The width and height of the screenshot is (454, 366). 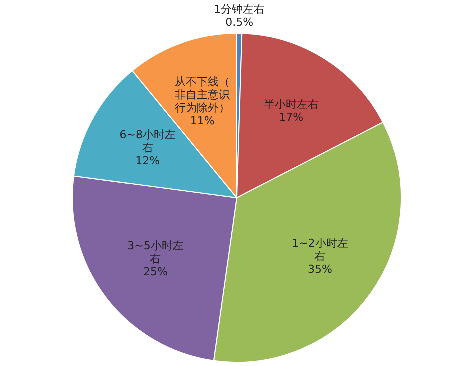 What do you see at coordinates (202, 121) in the screenshot?
I see `data-label: 11%` at bounding box center [202, 121].